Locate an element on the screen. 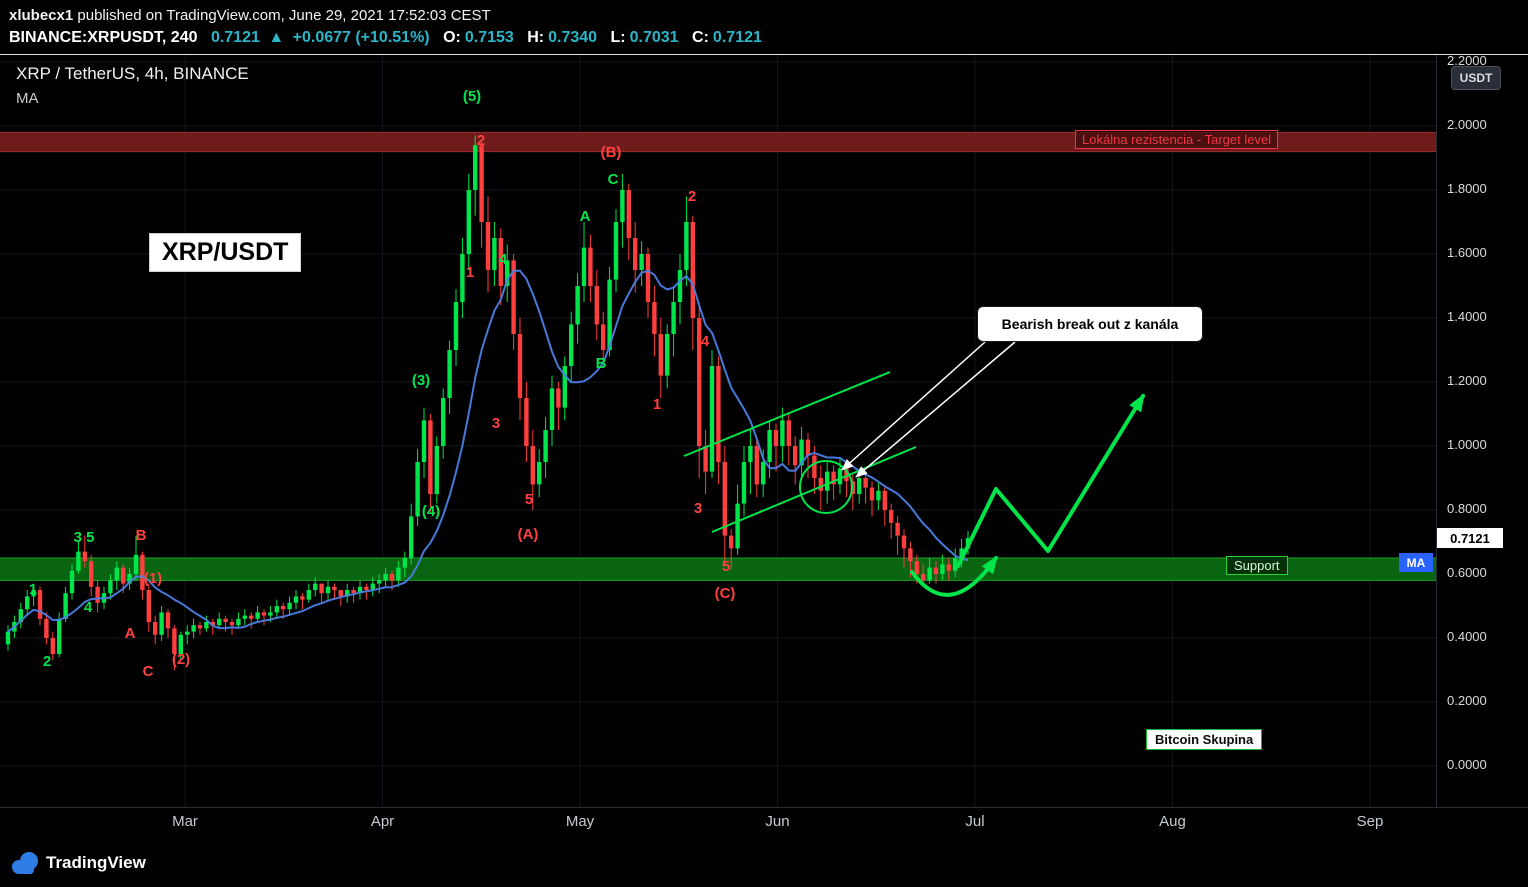 The height and width of the screenshot is (887, 1528). ohlc-low-value: 0.7031 is located at coordinates (654, 37).